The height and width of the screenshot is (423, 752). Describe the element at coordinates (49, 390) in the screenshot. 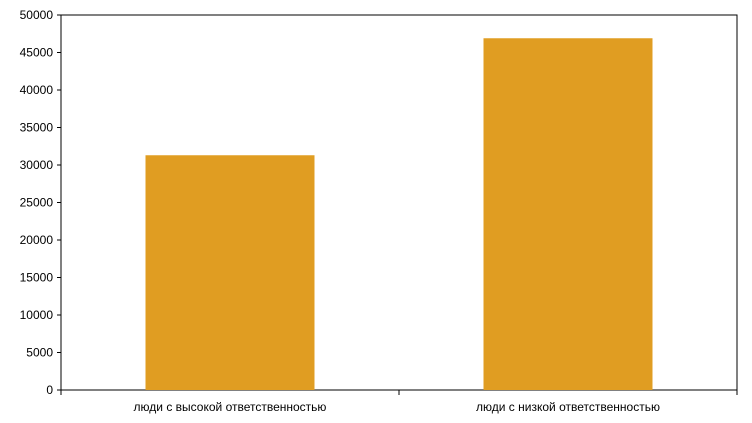

I see `y-tick-label: 0` at that location.